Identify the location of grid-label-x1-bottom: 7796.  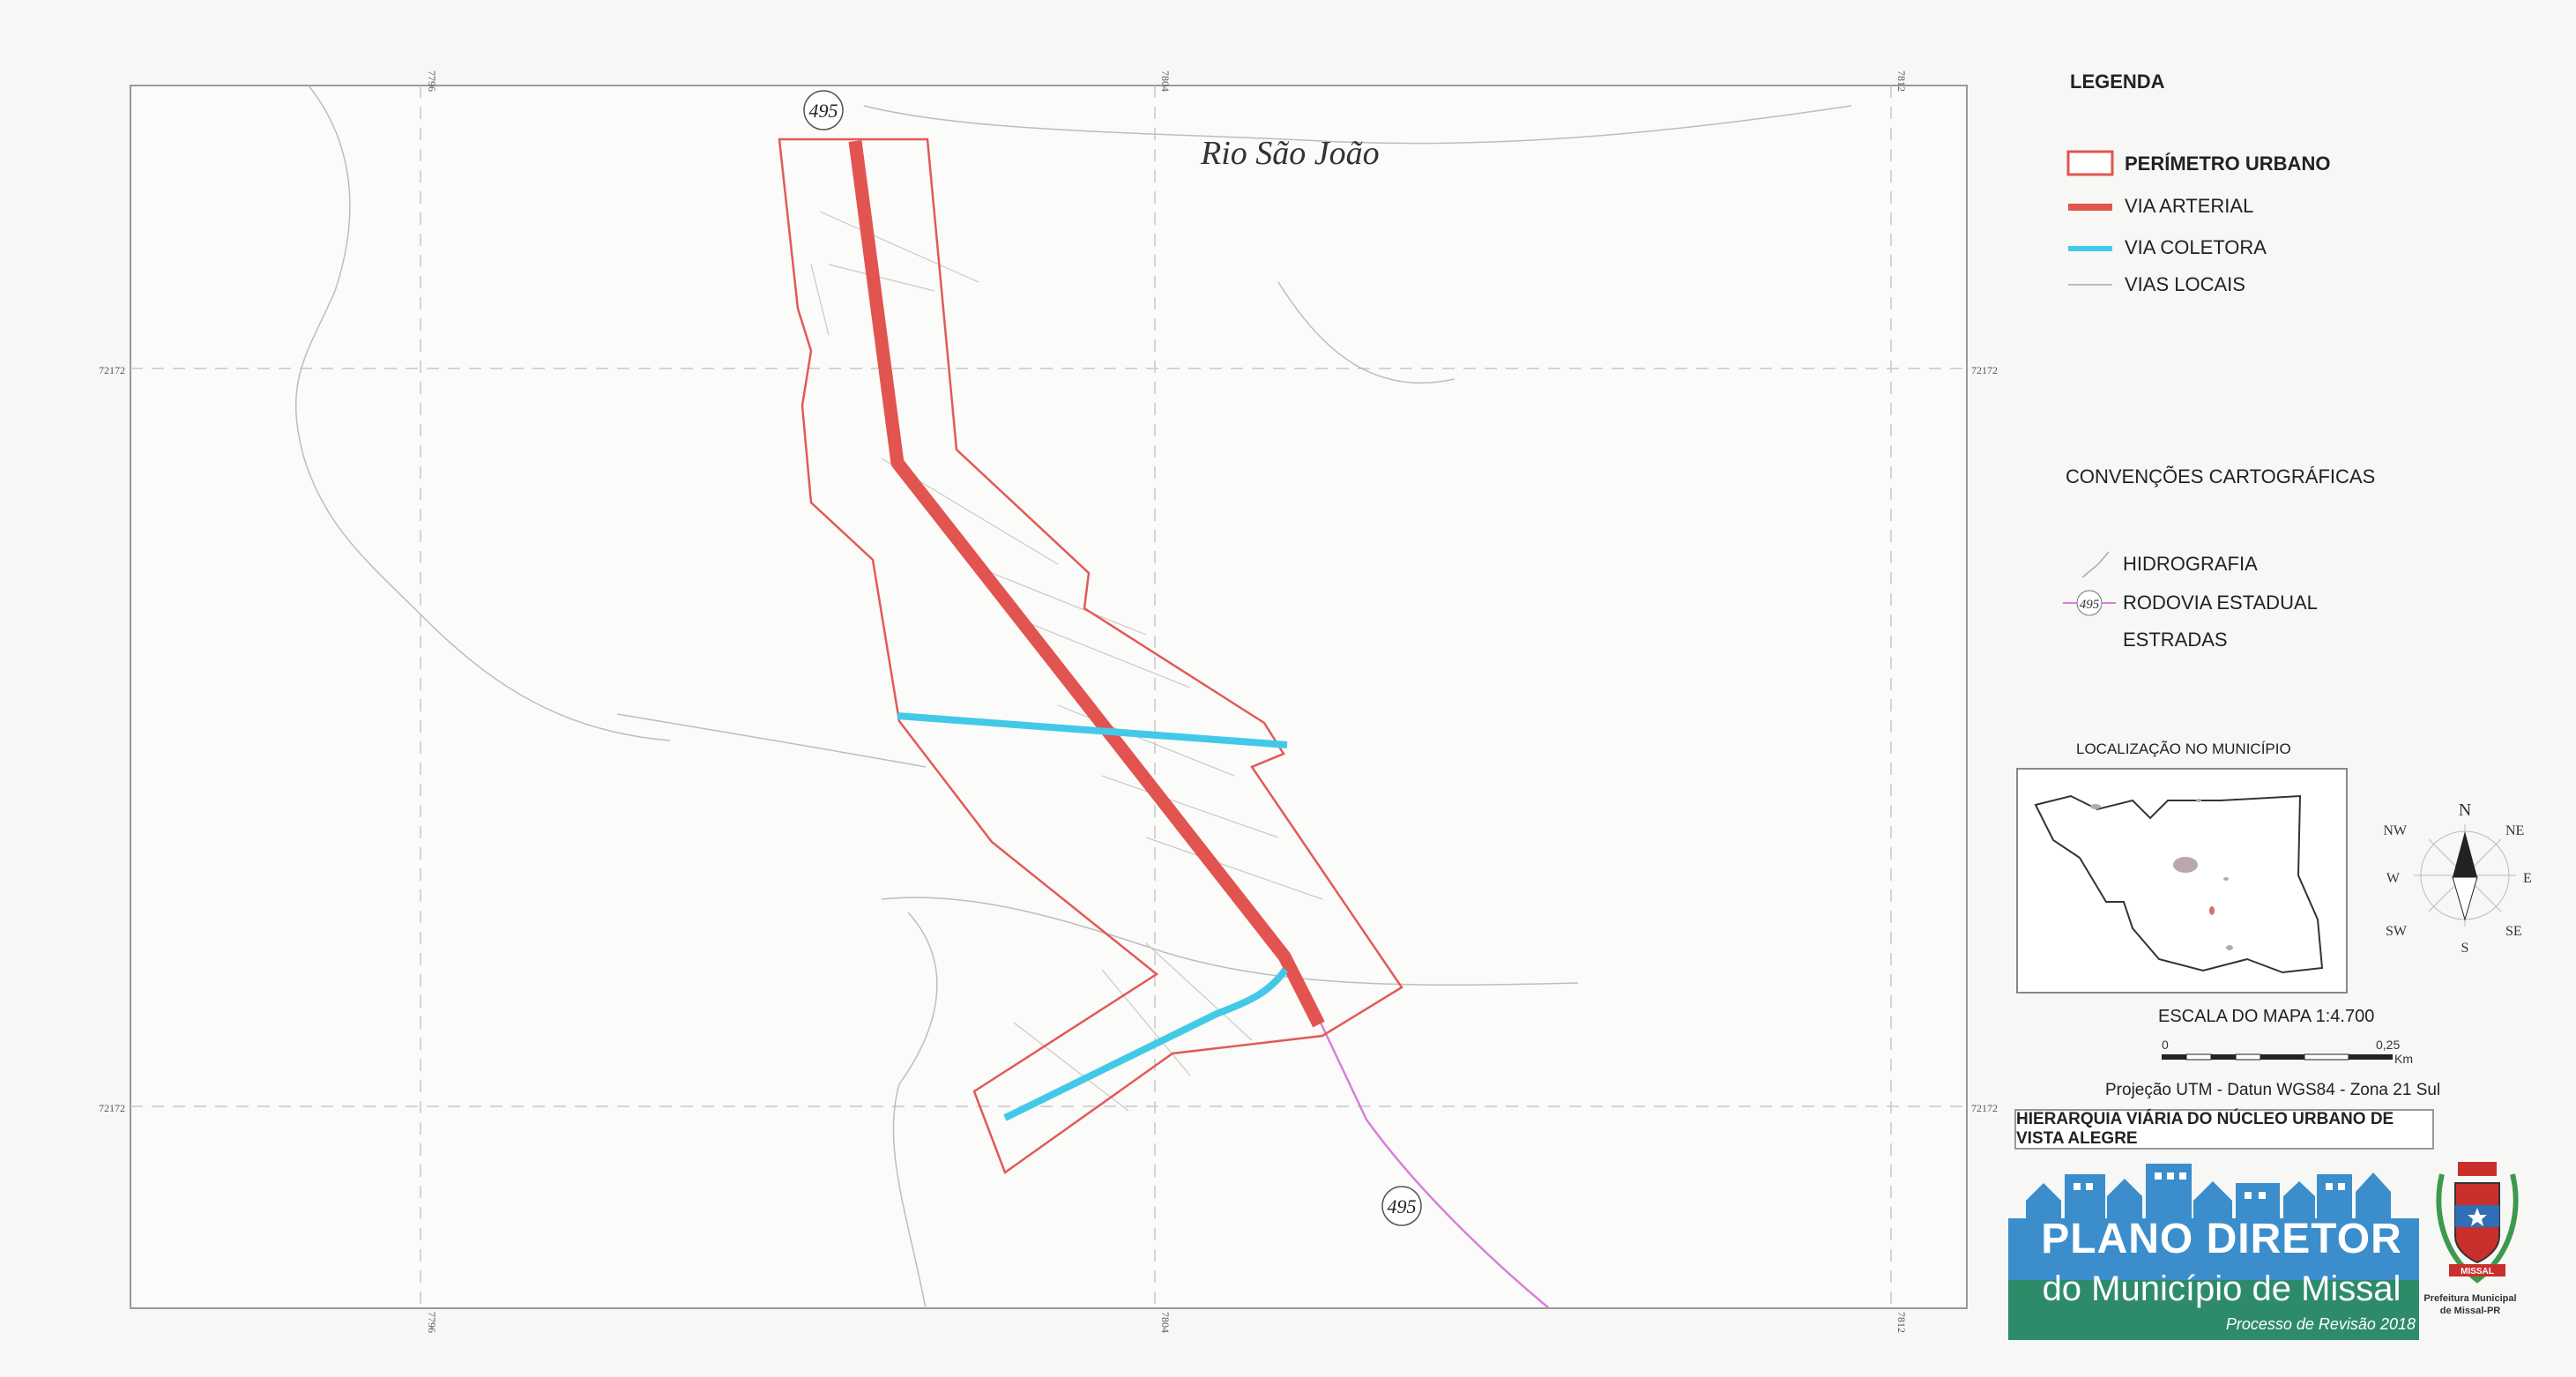
(432, 1322).